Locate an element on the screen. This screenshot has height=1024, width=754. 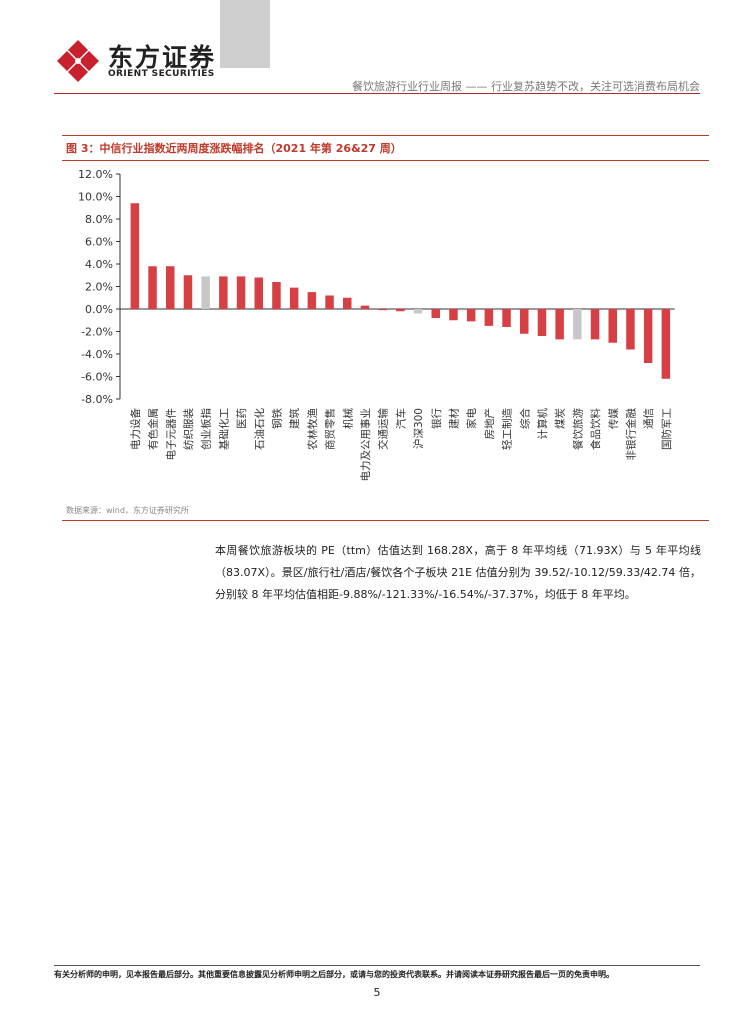
y-tick-label: 8.0% is located at coordinates (99, 219).